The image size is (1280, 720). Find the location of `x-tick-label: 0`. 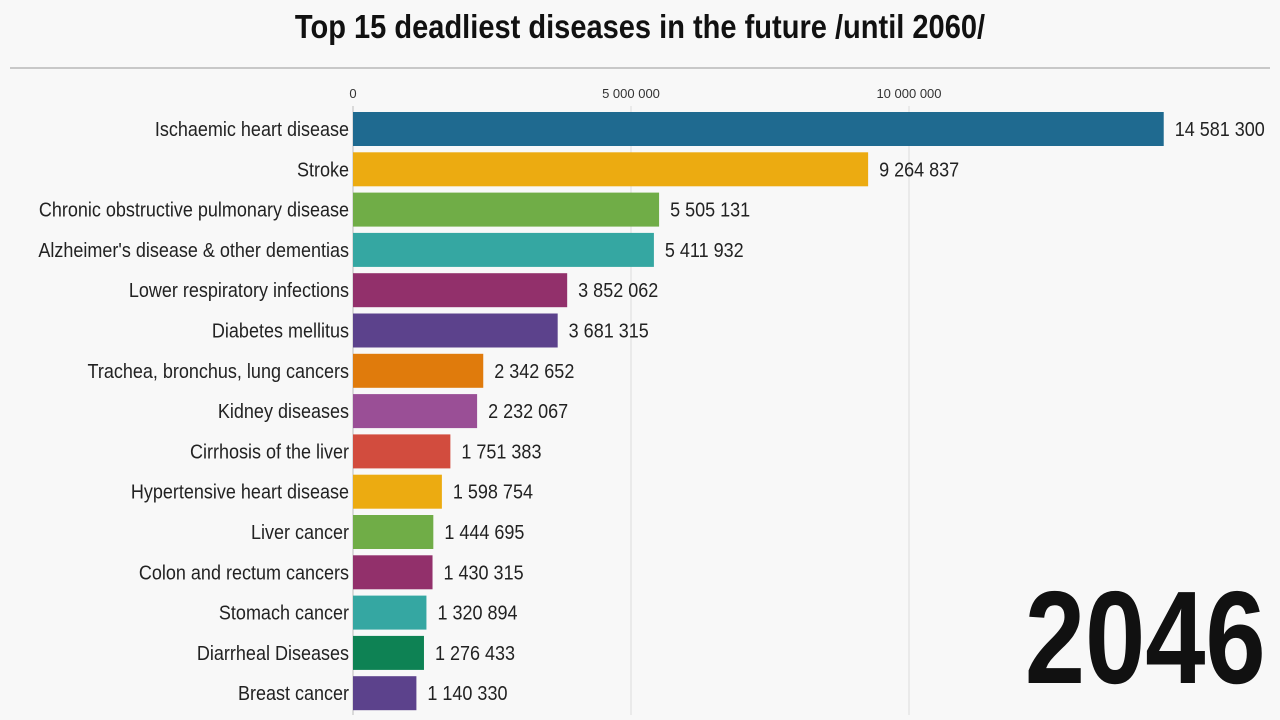

x-tick-label: 0 is located at coordinates (352, 93).